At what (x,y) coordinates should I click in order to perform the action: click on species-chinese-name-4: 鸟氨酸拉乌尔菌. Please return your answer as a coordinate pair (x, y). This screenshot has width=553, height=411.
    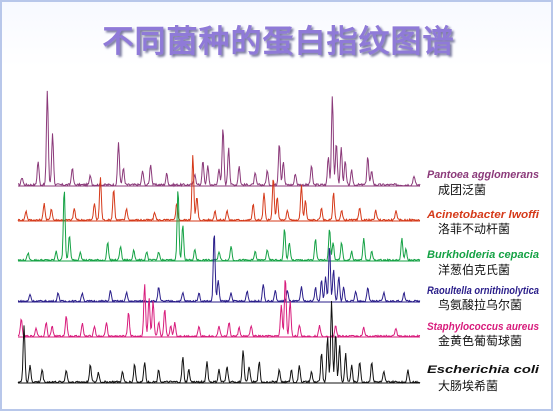
    Looking at the image, I should click on (480, 304).